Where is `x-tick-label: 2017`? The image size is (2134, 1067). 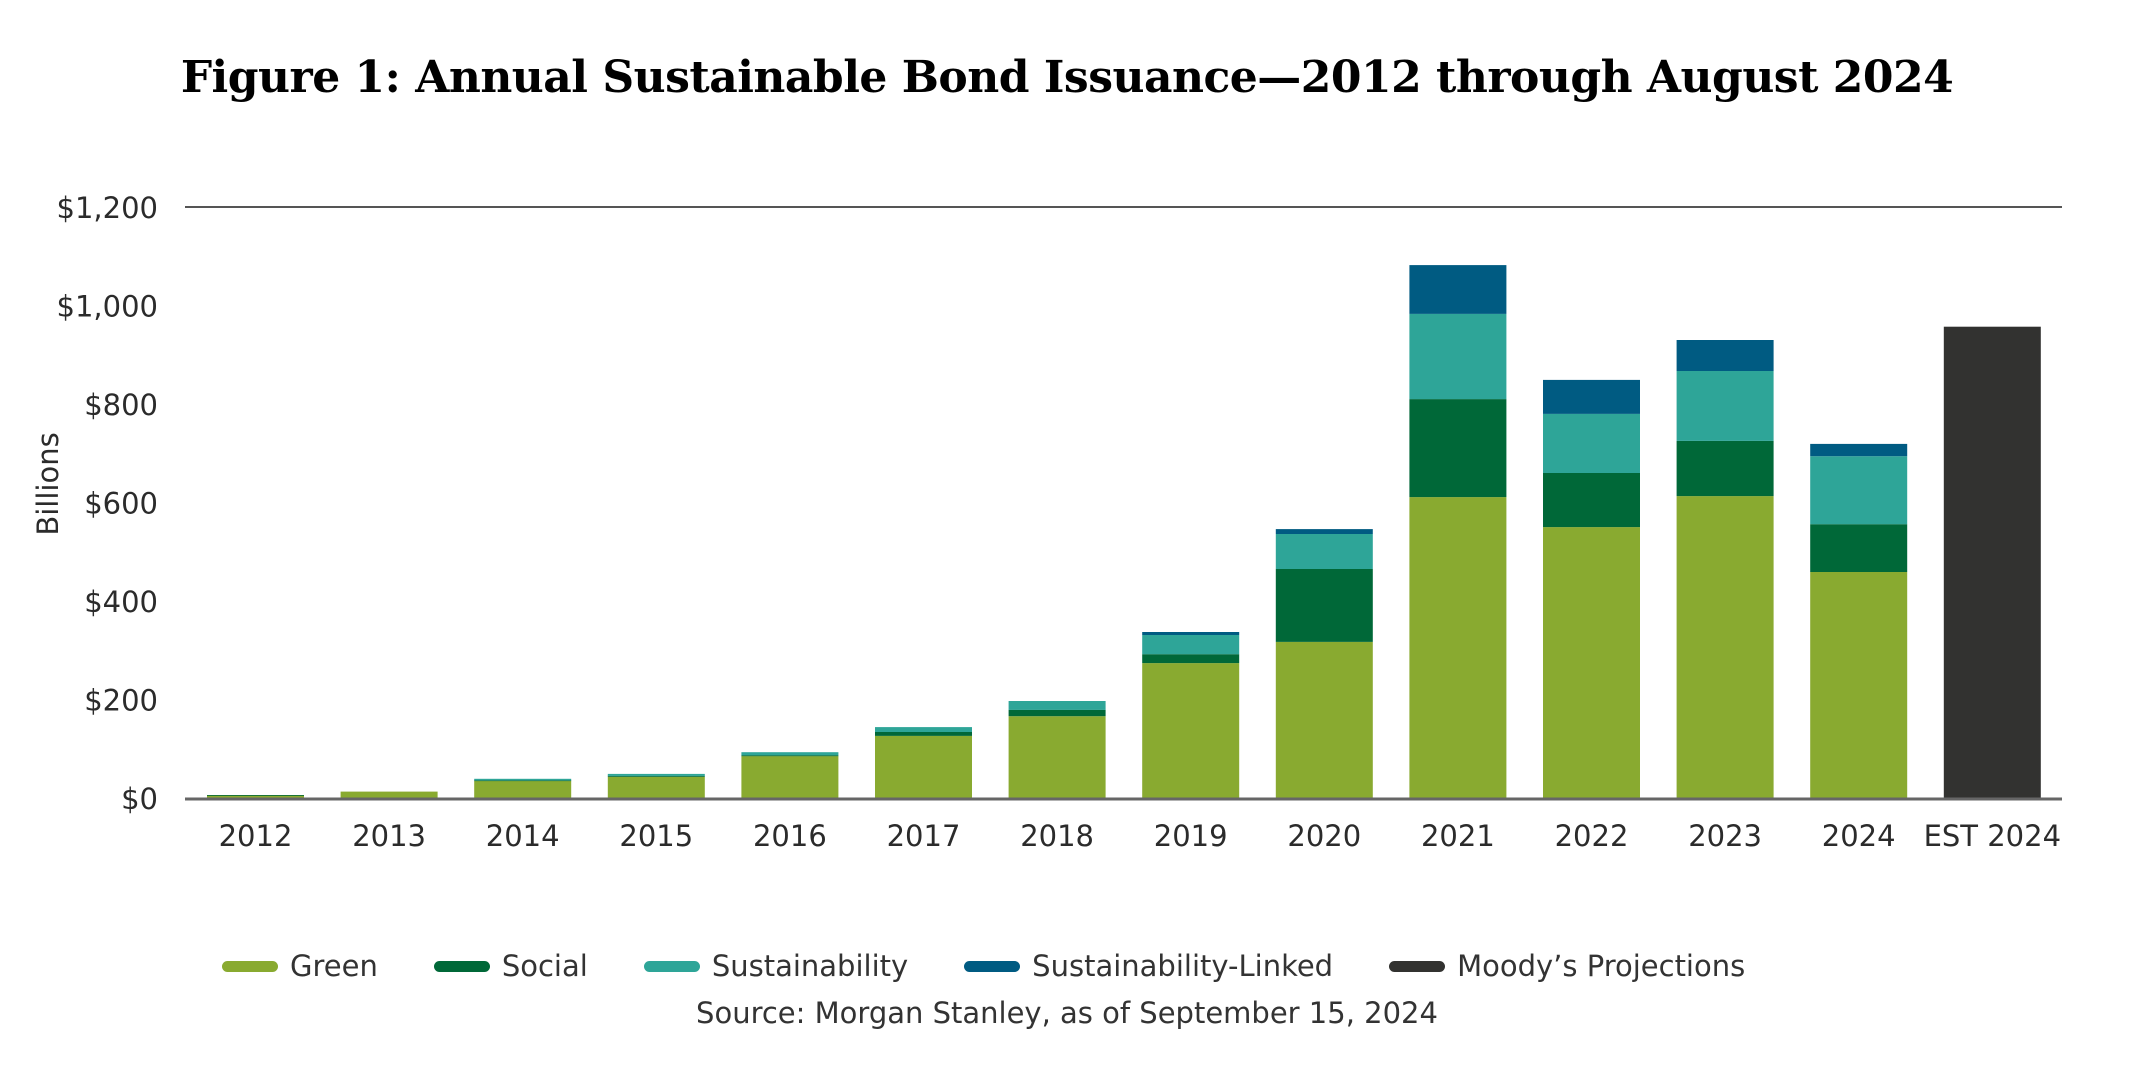 x-tick-label: 2017 is located at coordinates (924, 836).